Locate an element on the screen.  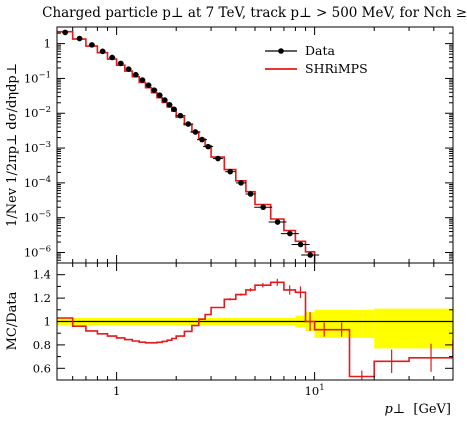
y-tick-label: 10⁻¹ is located at coordinates (37, 77).